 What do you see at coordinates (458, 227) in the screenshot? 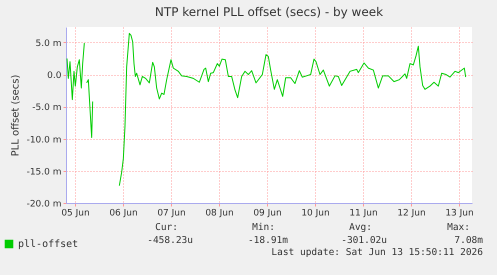
I see `text: Max:` at bounding box center [458, 227].